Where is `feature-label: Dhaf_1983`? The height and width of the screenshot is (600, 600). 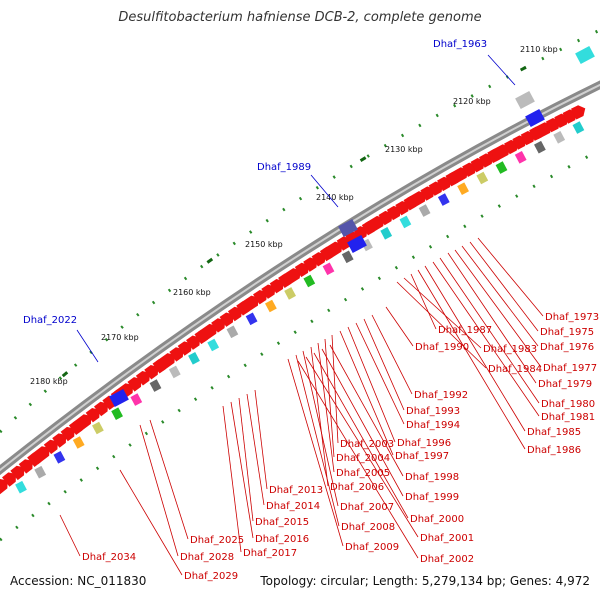
feature-label: Dhaf_1983 is located at coordinates (510, 349).